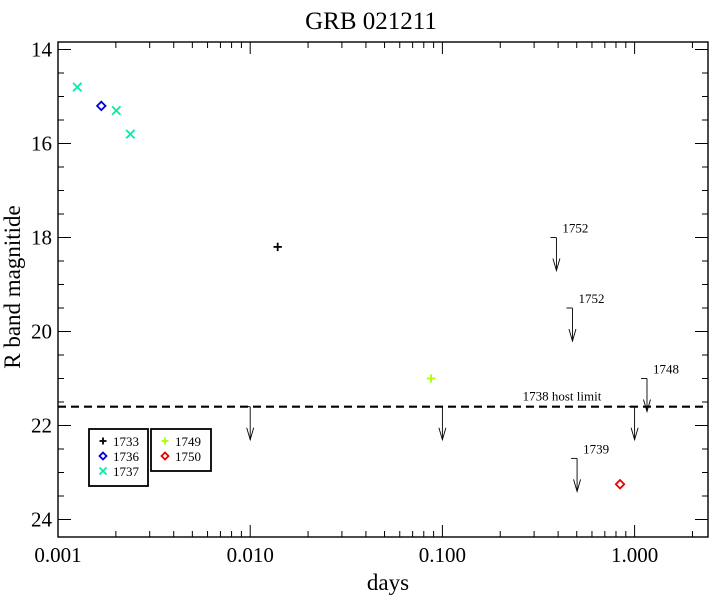  I want to click on x-tick-label: 0.010, so click(250, 555).